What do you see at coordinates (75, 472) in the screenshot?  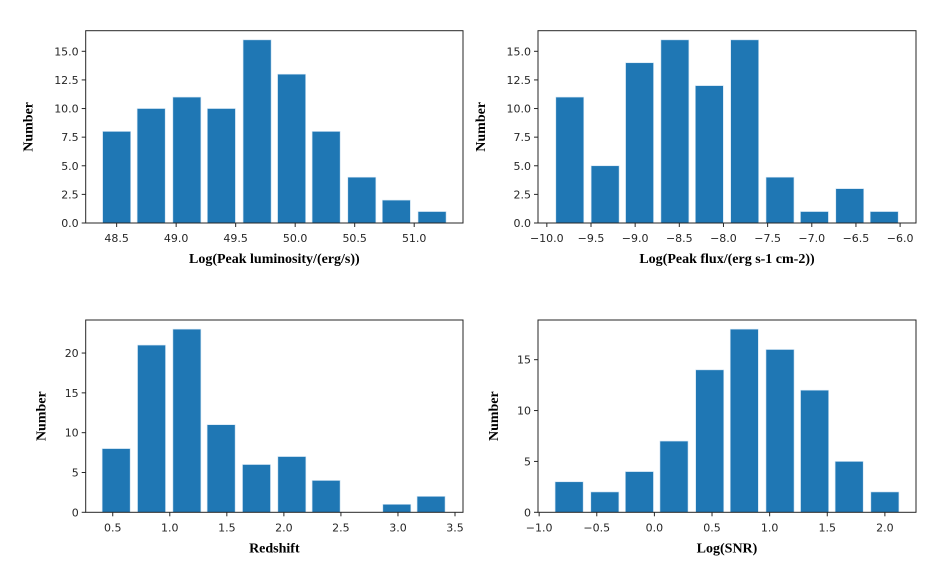 I see `y-tick-label: 5` at bounding box center [75, 472].